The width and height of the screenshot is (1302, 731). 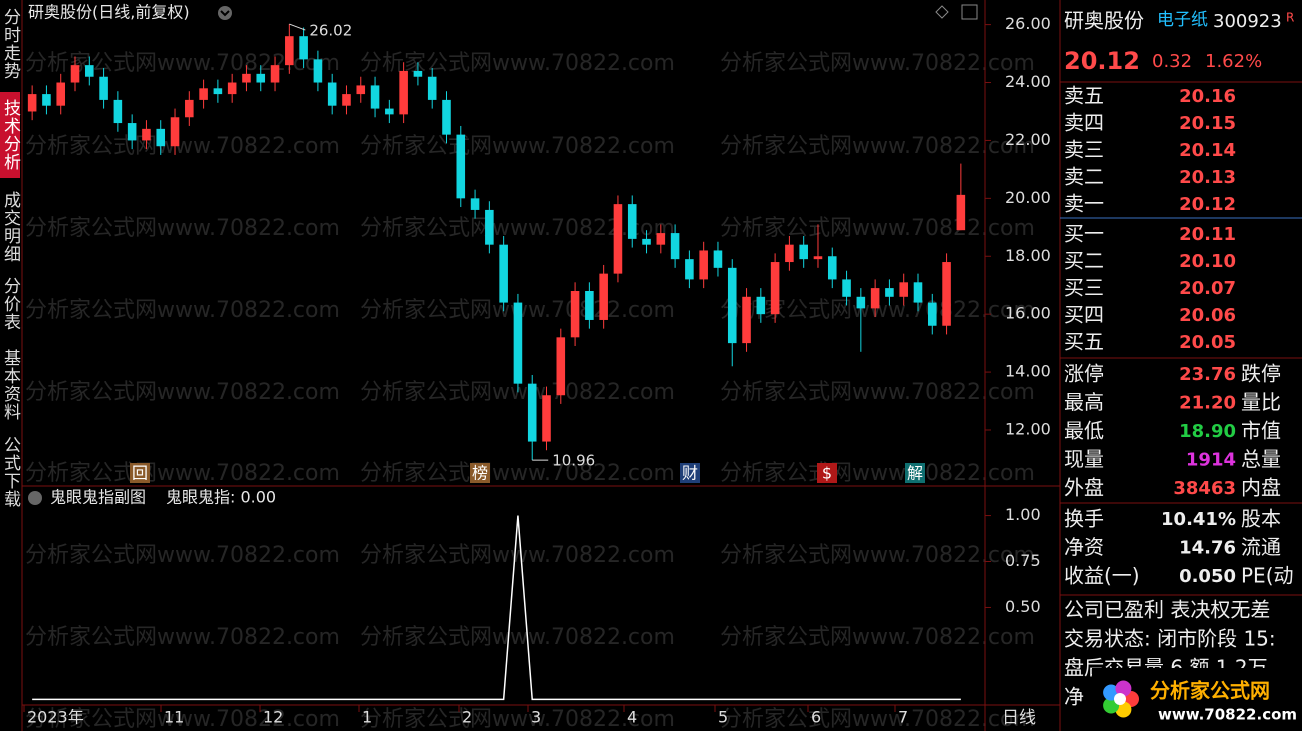 I want to click on sidebar-tab: 技术分析, so click(x=10, y=135).